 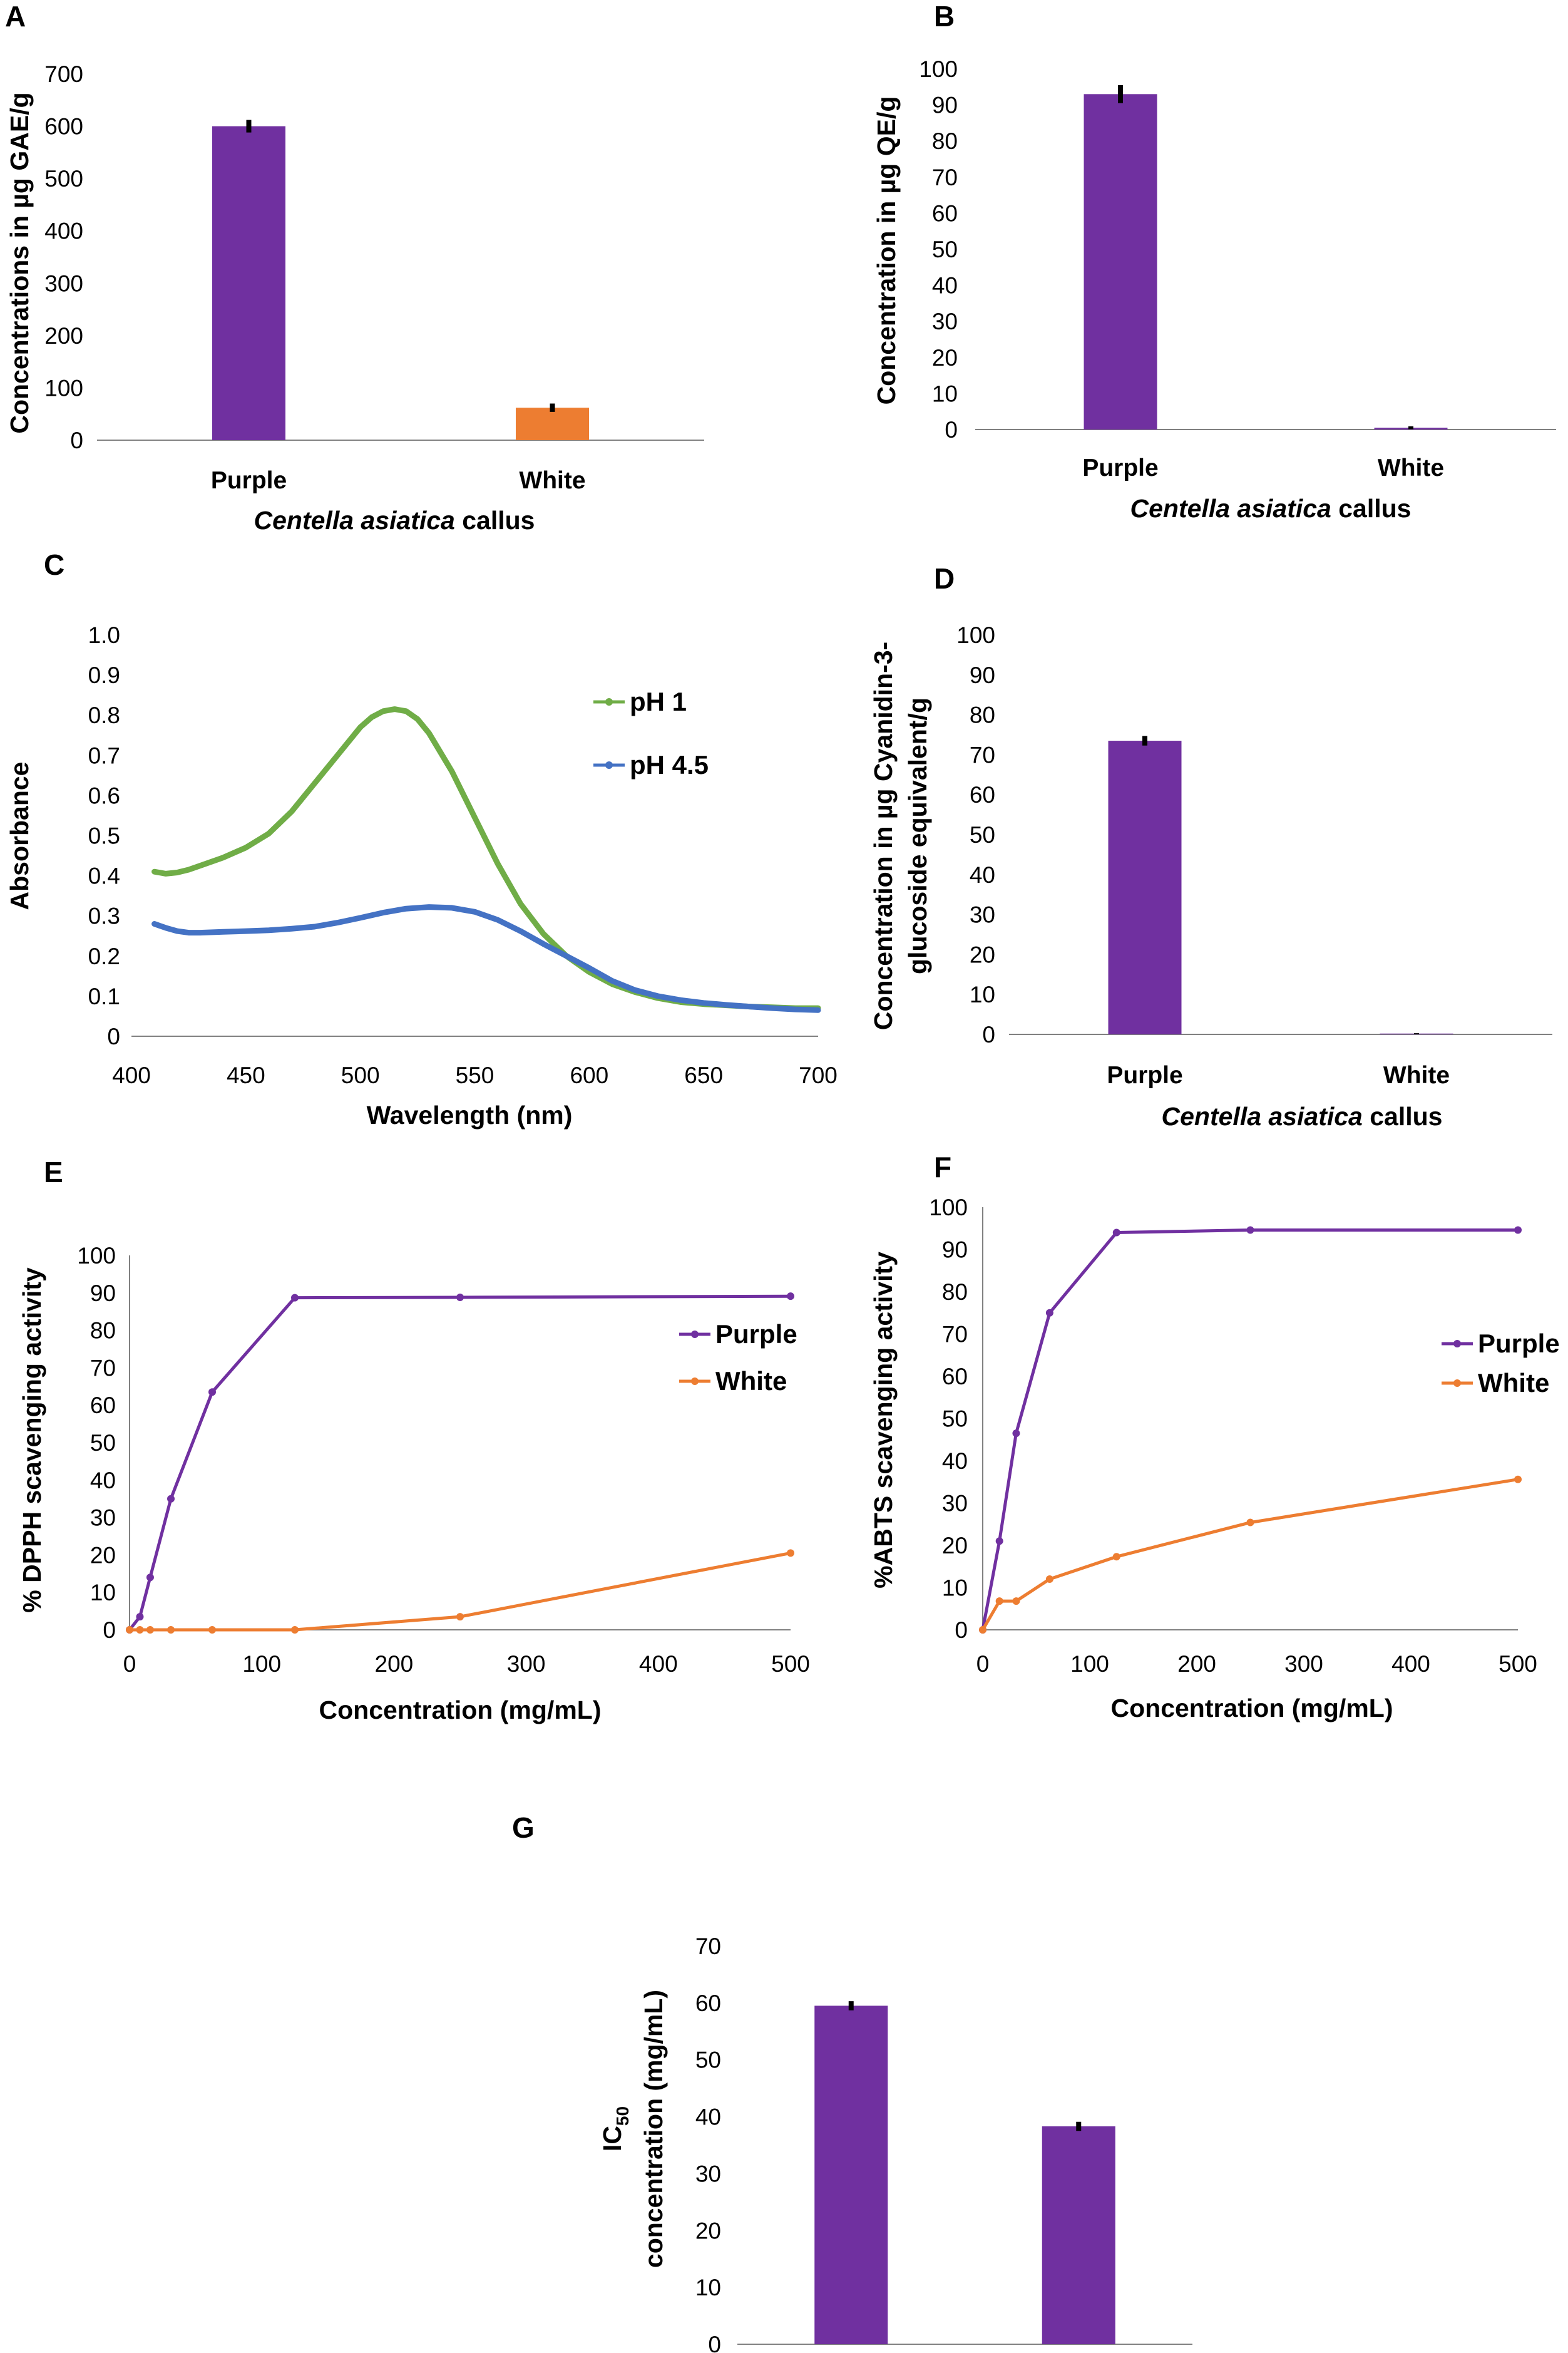 I want to click on panel-c-x-tick: 400, so click(x=131, y=1075).